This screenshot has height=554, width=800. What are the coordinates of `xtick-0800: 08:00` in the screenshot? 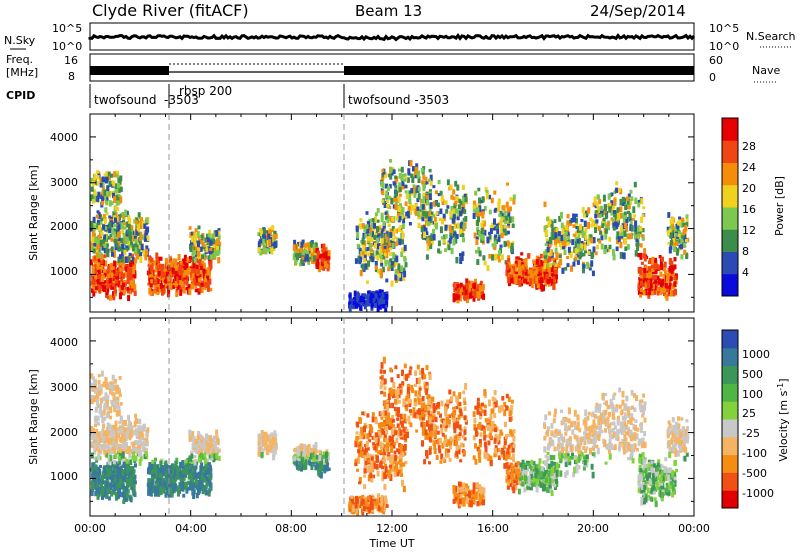 It's located at (291, 528).